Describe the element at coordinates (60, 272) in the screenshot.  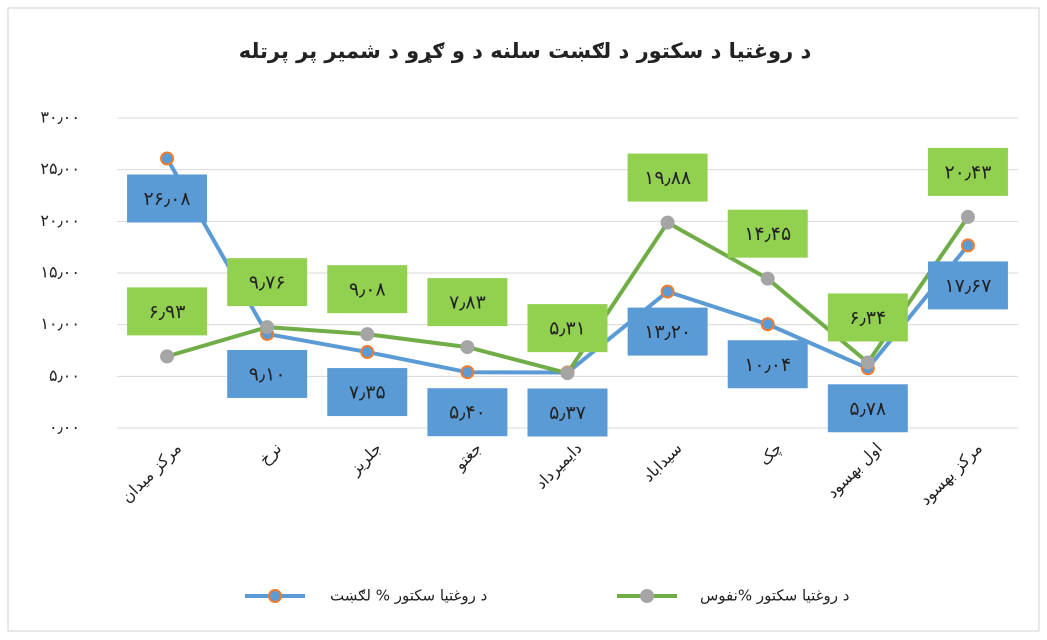
I see `y-tick-label: ۱۵٫۰۰` at that location.